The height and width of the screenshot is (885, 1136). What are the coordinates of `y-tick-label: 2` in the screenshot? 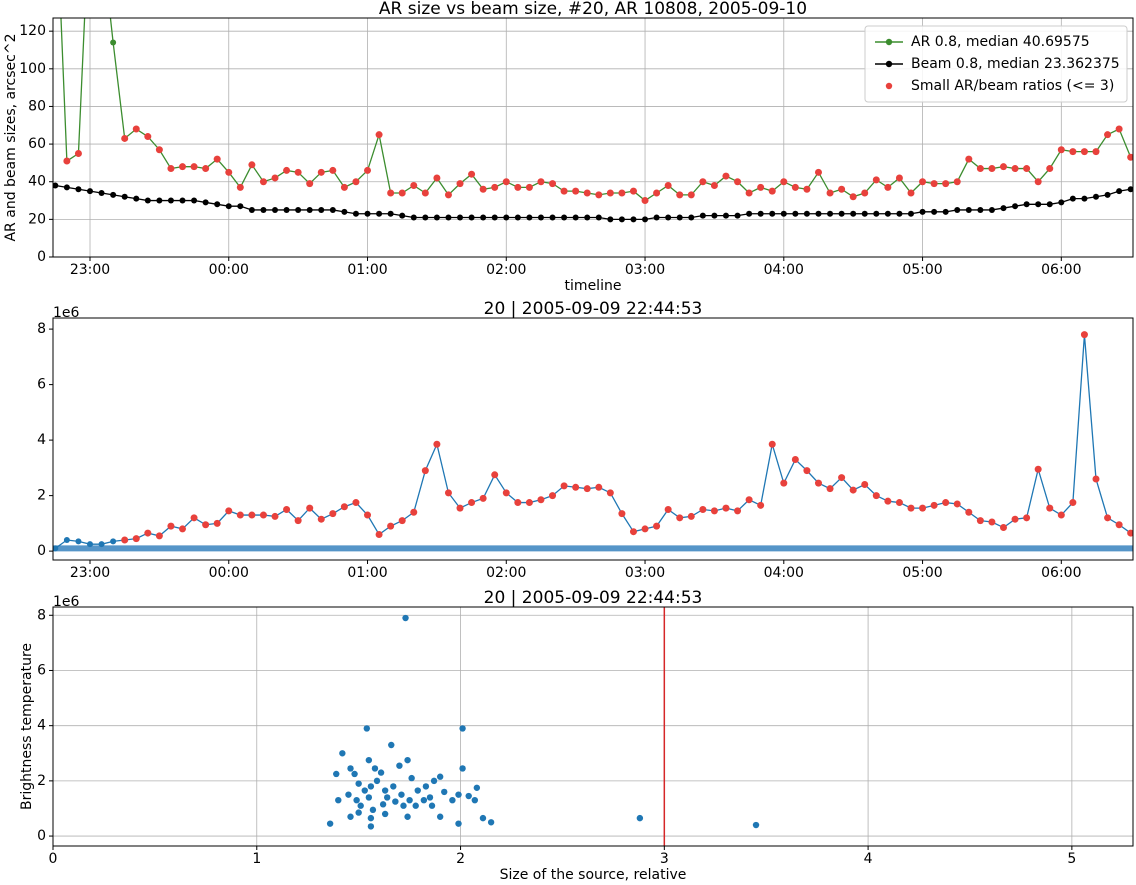 It's located at (41, 496).